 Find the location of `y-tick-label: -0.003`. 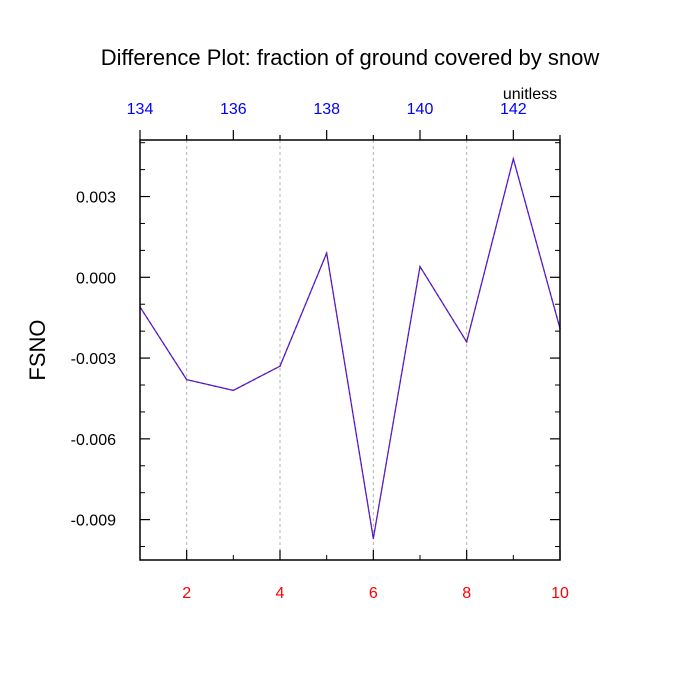

y-tick-label: -0.003 is located at coordinates (93, 359).